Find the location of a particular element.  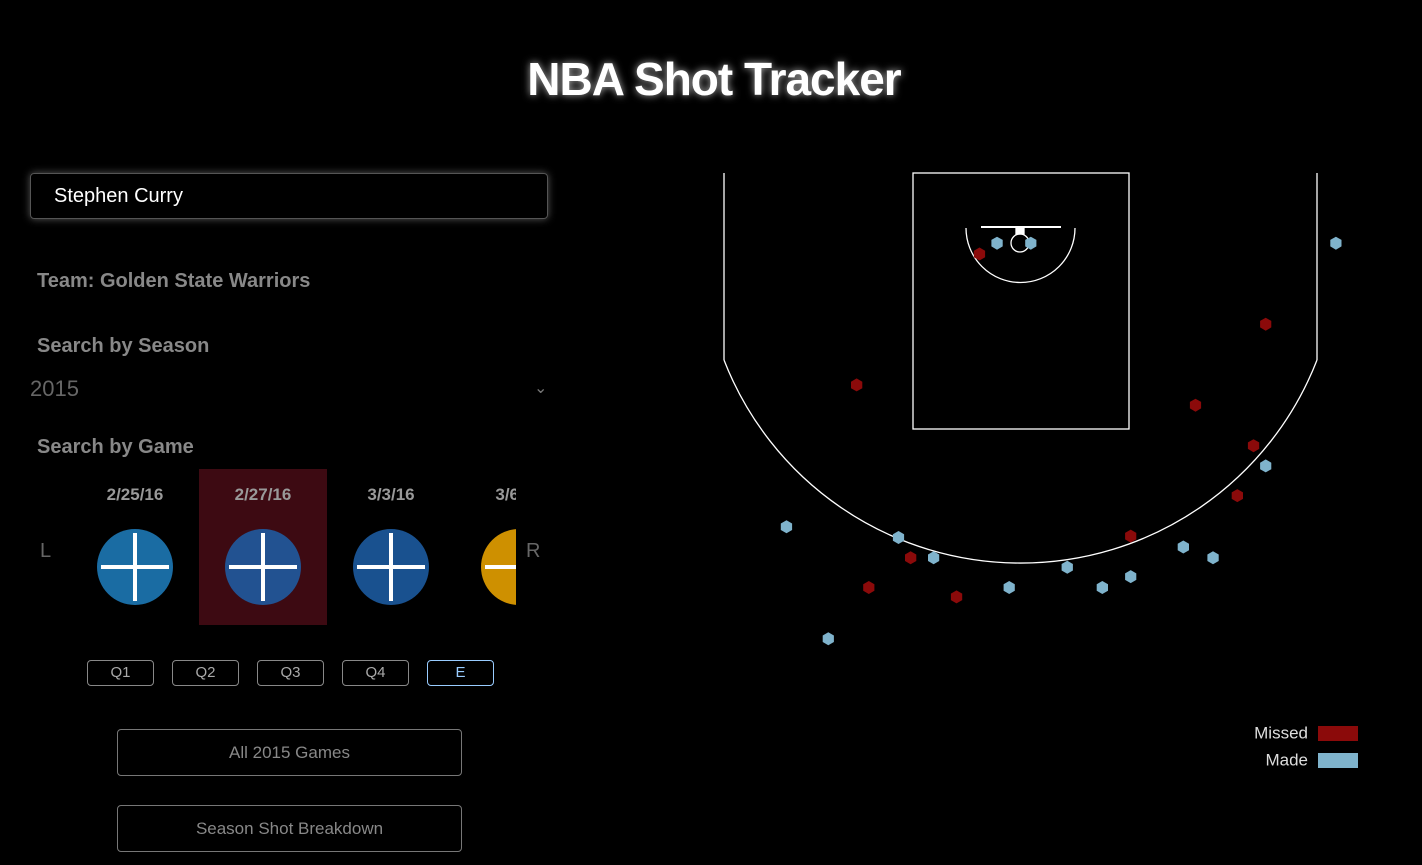

game-card: 3/6/16 is located at coordinates (485, 547).